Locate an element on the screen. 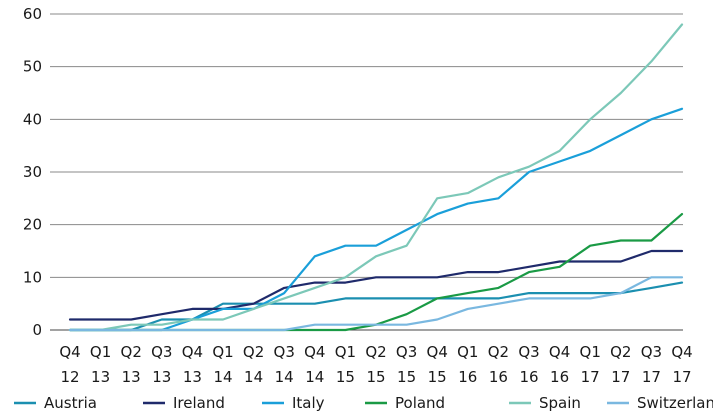 This screenshot has width=713, height=419. y-tick-label: 50 is located at coordinates (32, 67).